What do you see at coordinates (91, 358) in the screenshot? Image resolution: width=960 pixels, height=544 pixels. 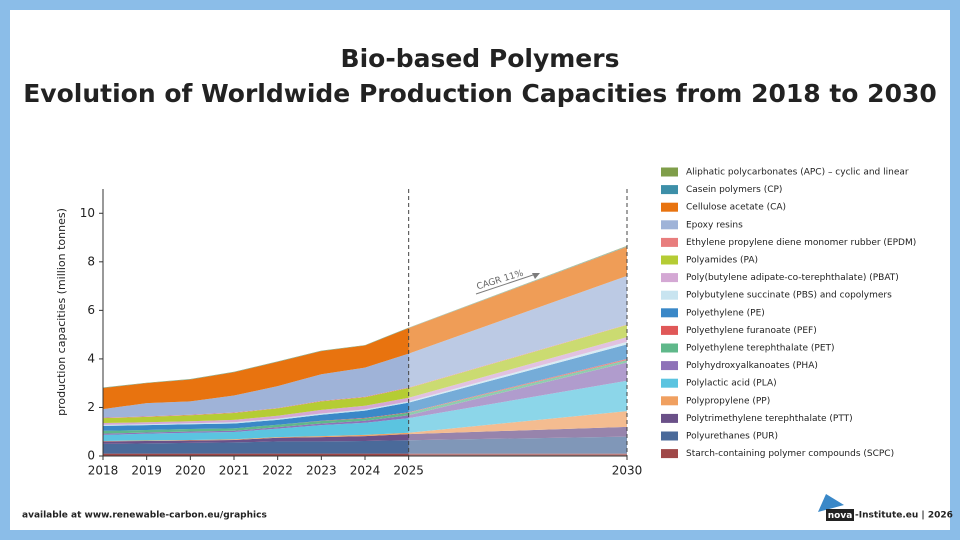 I see `y-tick-label: 4` at bounding box center [91, 358].